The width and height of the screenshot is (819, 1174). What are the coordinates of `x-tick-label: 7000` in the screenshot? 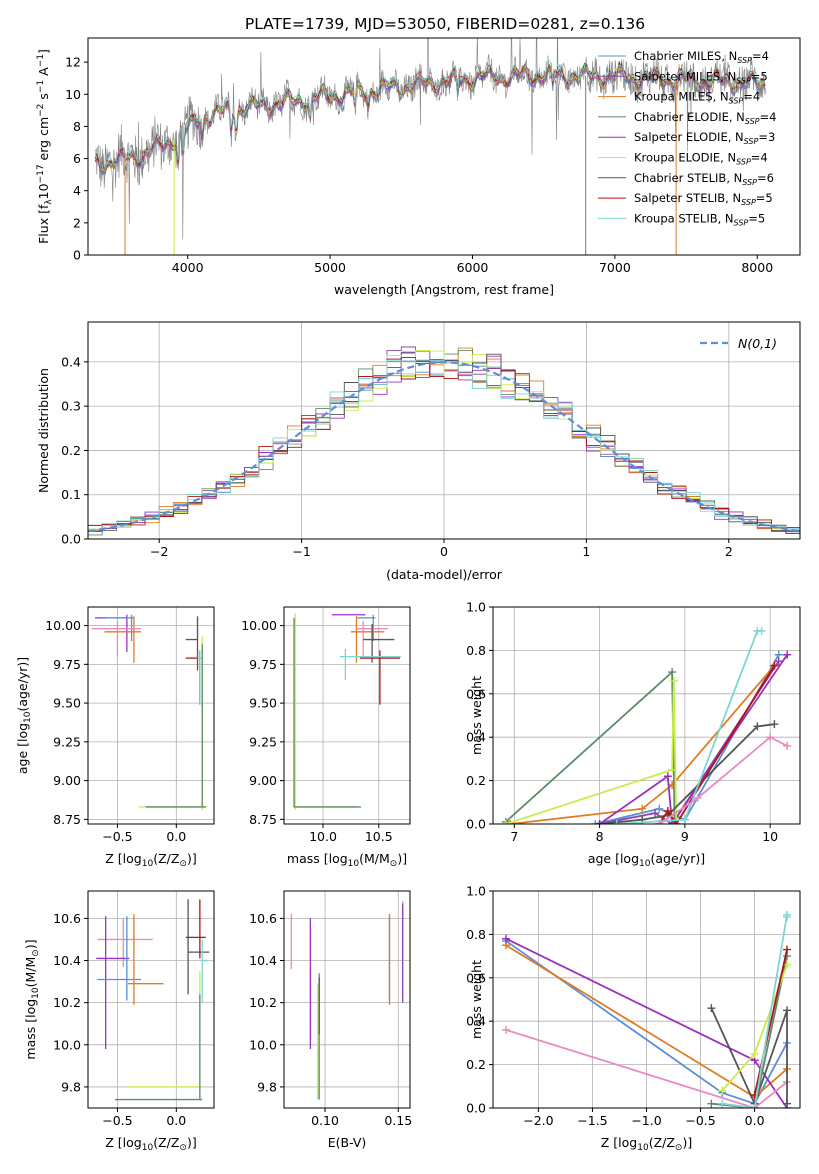 It's located at (615, 267).